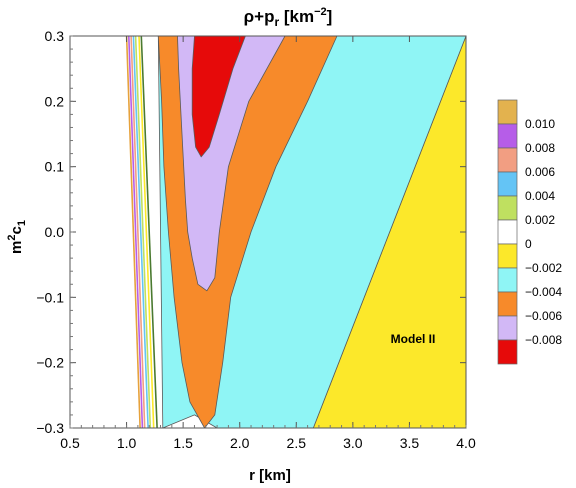  What do you see at coordinates (55, 101) in the screenshot?
I see `y-tick-label: 0.2` at bounding box center [55, 101].